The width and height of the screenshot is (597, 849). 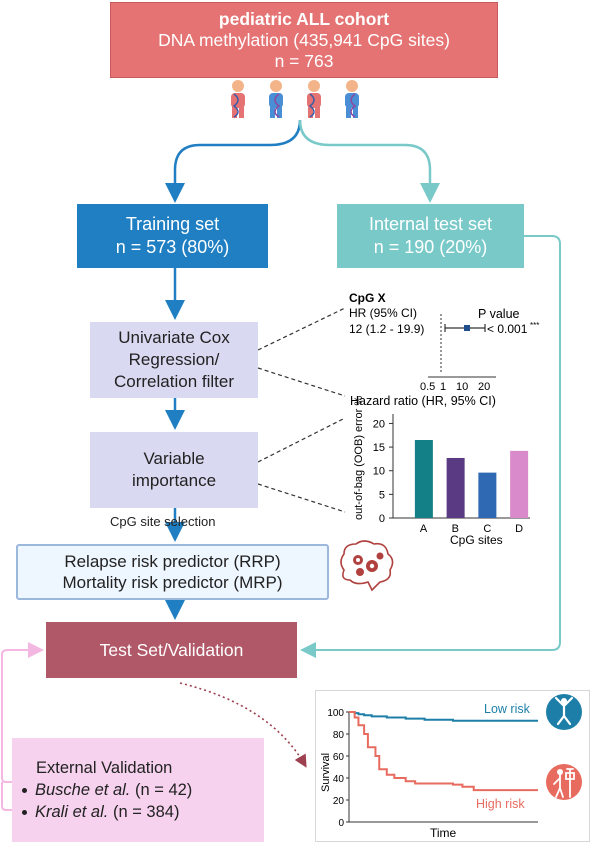 I want to click on test-validation-box: Test Set/Validation, so click(x=171, y=650).